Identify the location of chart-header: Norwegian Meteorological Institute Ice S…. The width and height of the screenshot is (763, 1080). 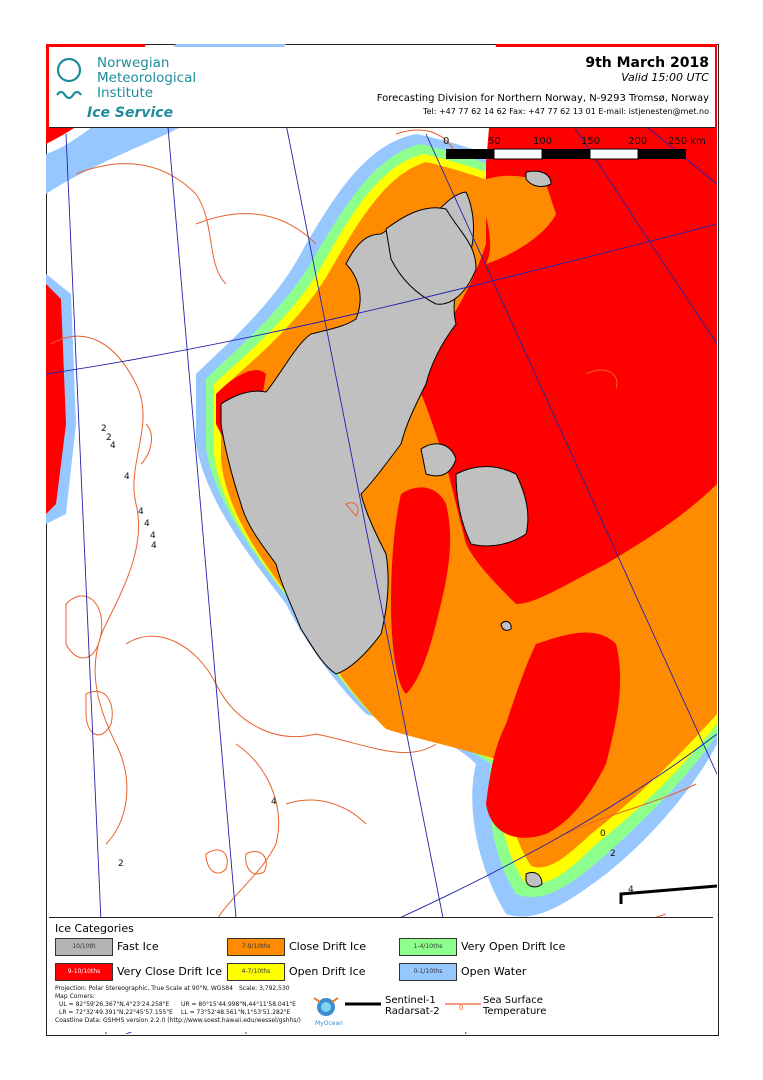
(382, 87).